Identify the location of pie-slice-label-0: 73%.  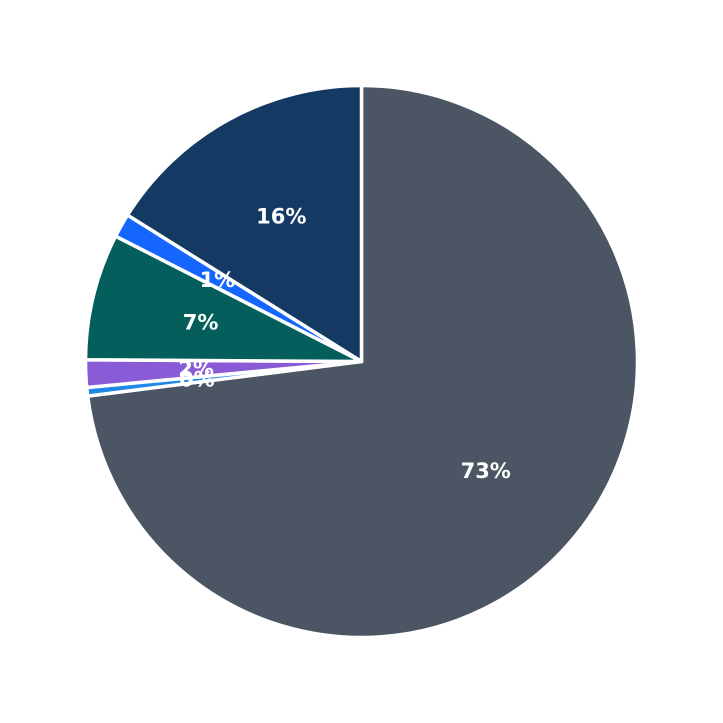
(486, 471).